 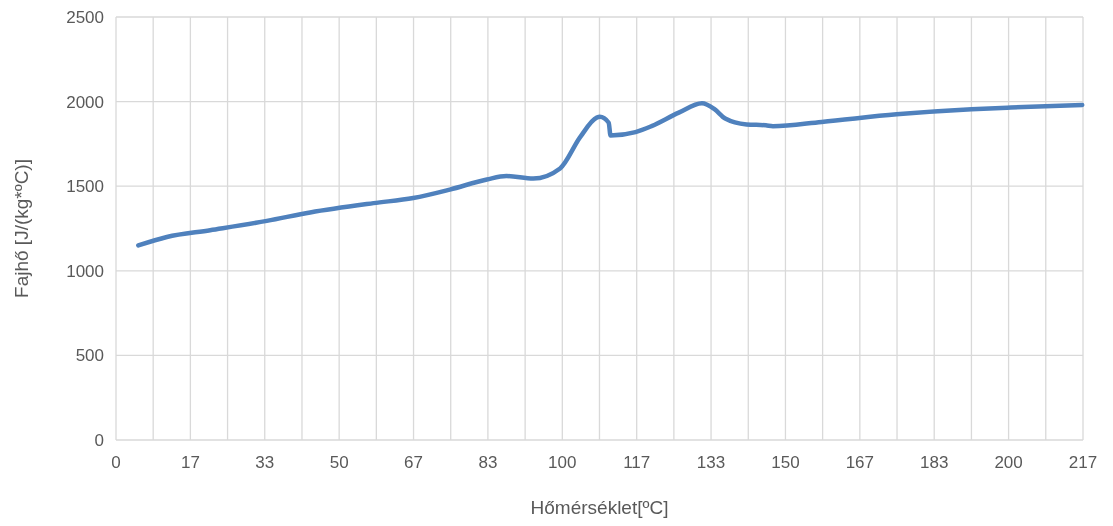 I want to click on y-axis-title: Fajhő [J/(kg*ºC)], so click(x=21, y=228).